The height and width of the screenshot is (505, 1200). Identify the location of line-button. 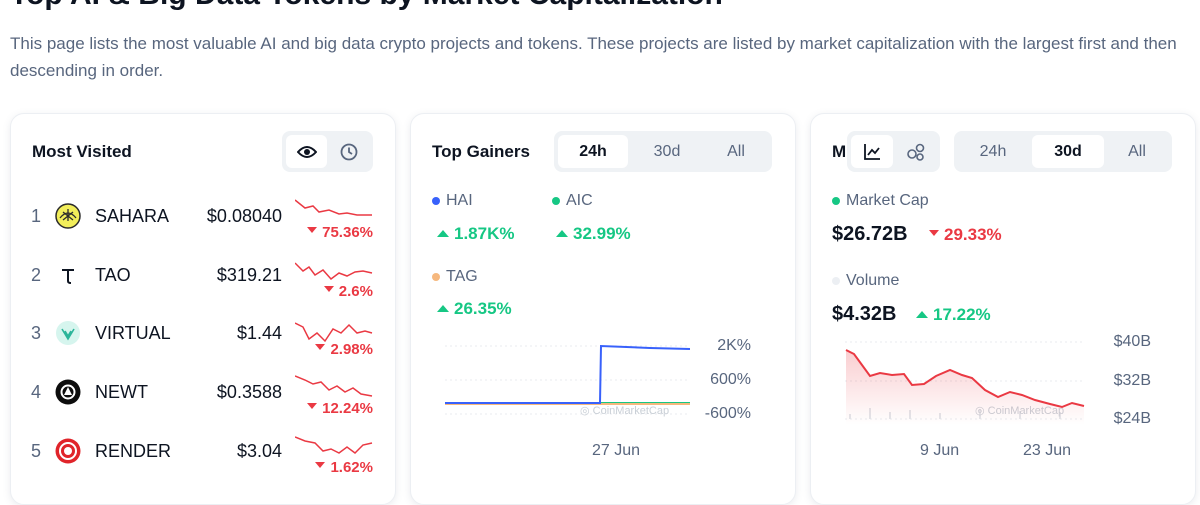
(872, 151).